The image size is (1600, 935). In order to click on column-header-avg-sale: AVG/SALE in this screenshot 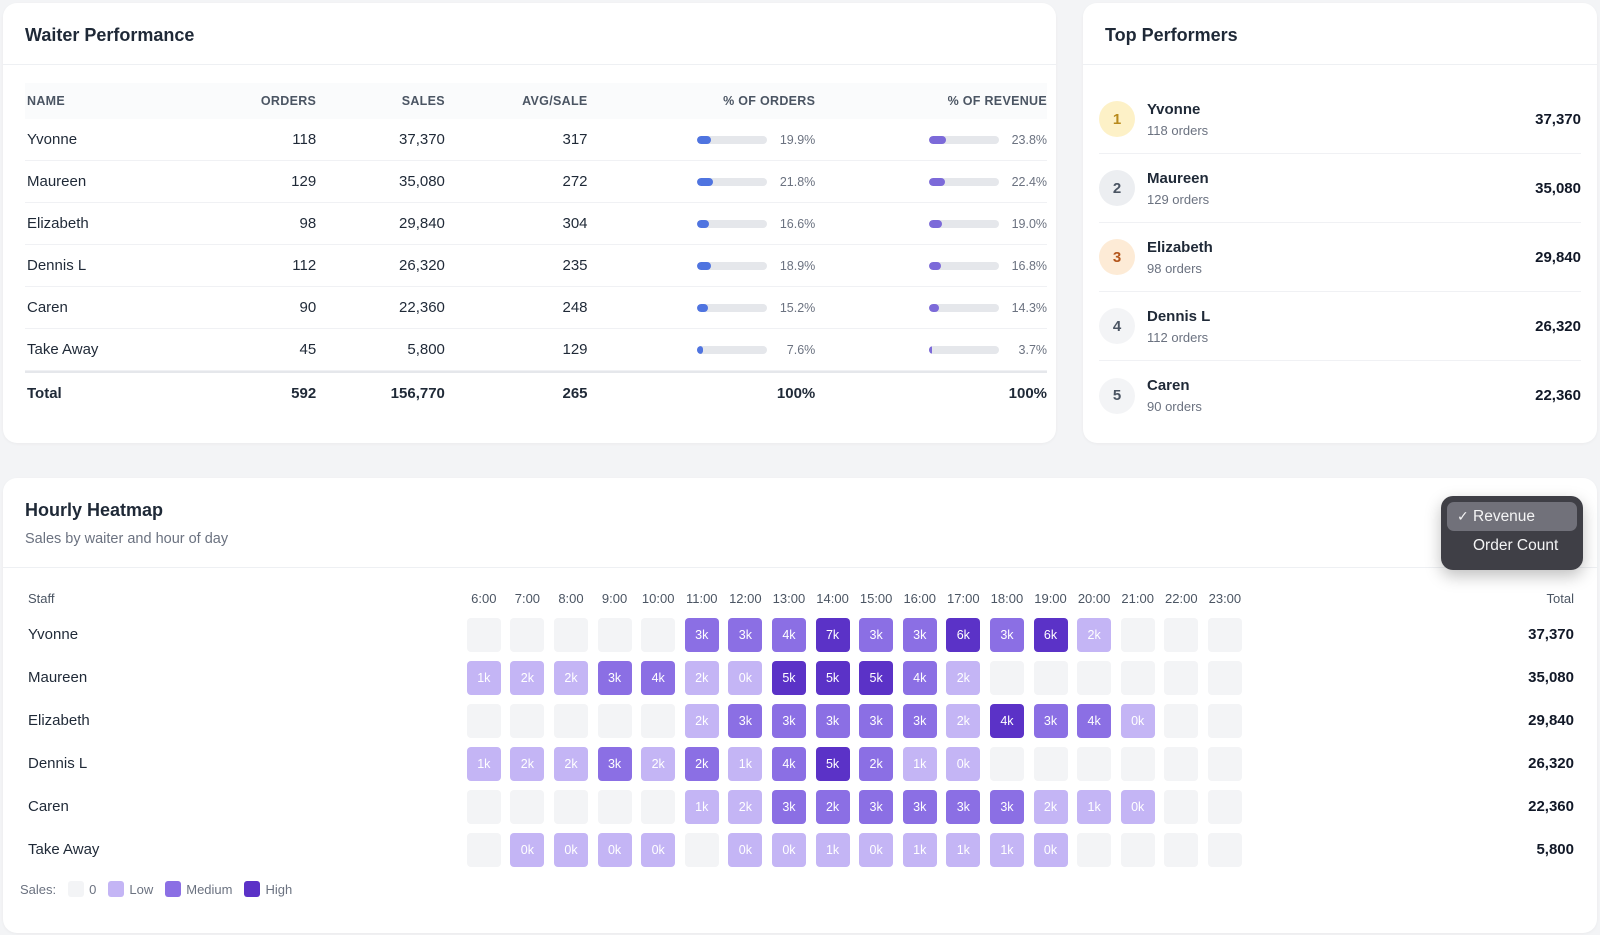, I will do `click(555, 101)`.